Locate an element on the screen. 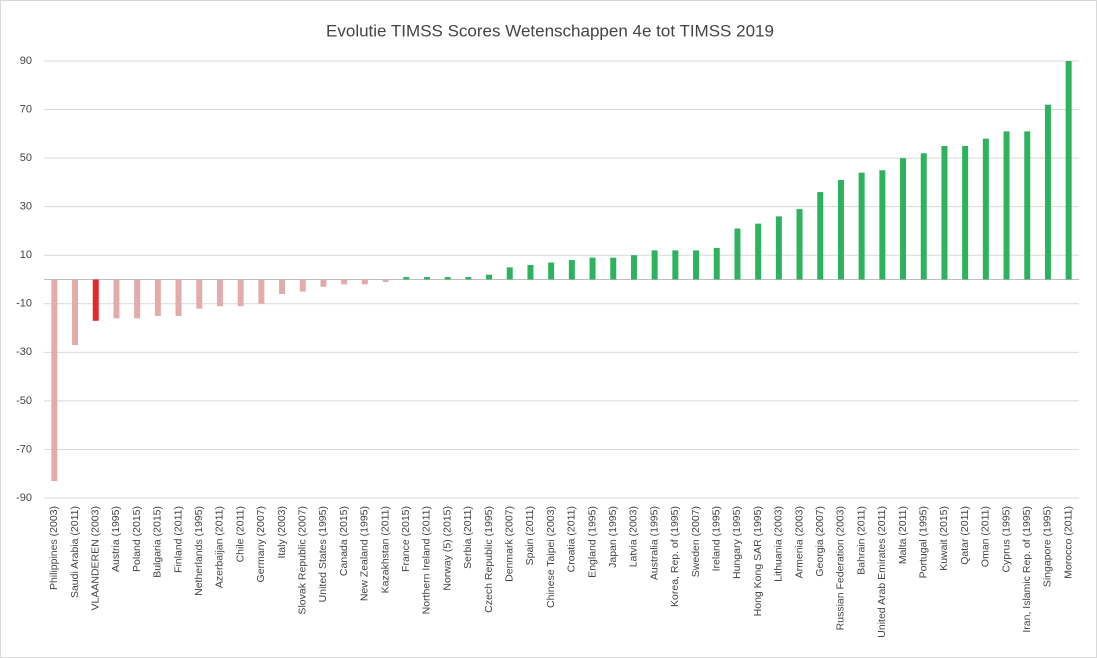  x-tick-label: Malta (2011) is located at coordinates (903, 535).